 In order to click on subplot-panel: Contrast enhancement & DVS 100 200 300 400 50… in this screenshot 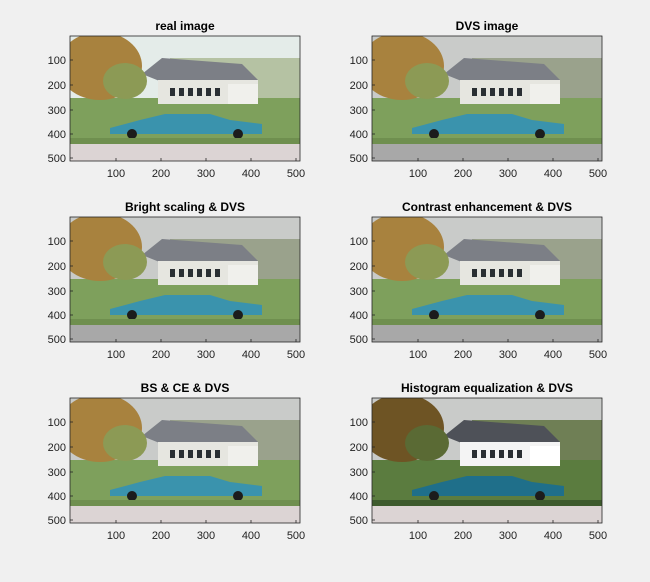, I will do `click(479, 280)`.